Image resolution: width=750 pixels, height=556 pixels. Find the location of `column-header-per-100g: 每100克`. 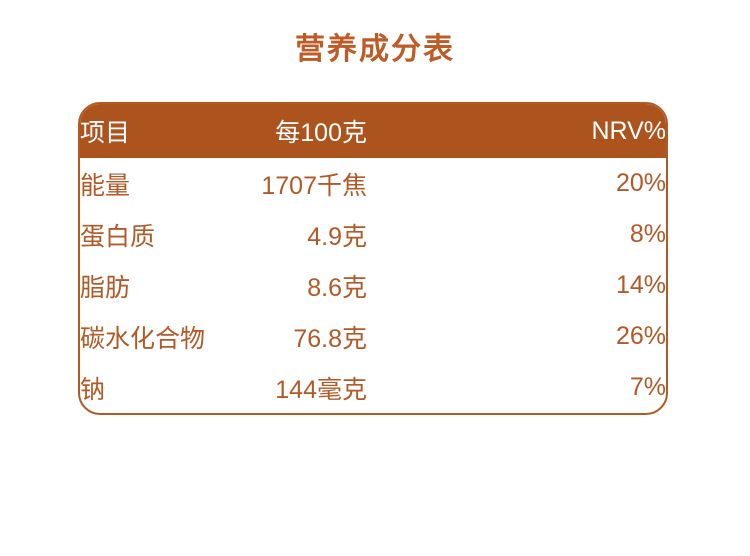

column-header-per-100g: 每100克 is located at coordinates (307, 131).